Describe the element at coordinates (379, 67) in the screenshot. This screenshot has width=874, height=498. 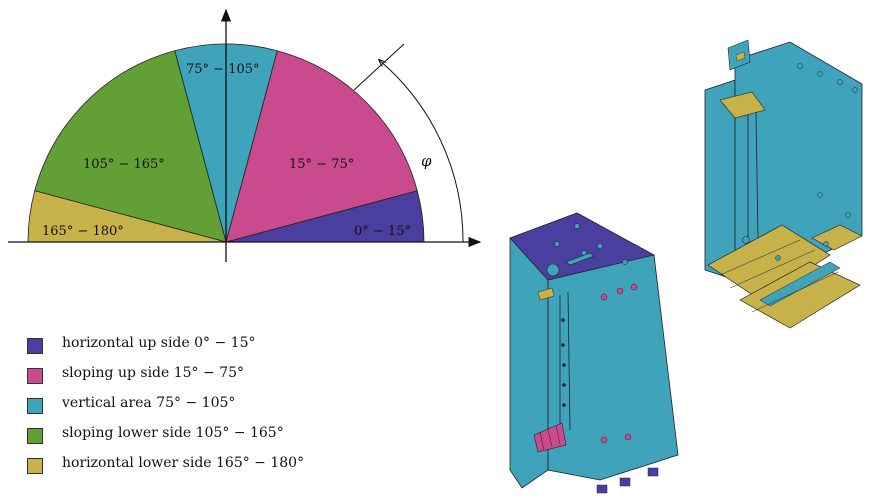
I see `phi-reference-line` at that location.